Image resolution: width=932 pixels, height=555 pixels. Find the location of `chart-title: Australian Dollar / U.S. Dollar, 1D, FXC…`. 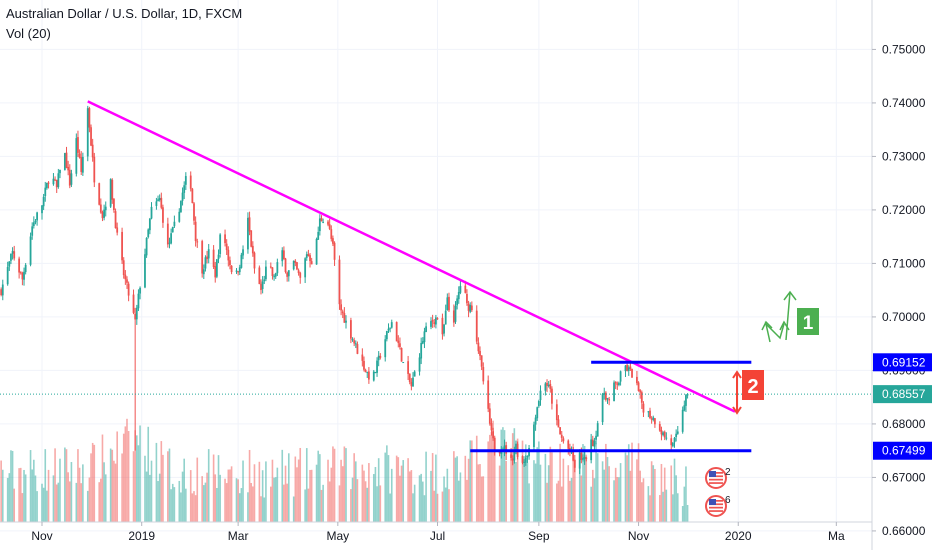

chart-title: Australian Dollar / U.S. Dollar, 1D, FXC… is located at coordinates (124, 13).